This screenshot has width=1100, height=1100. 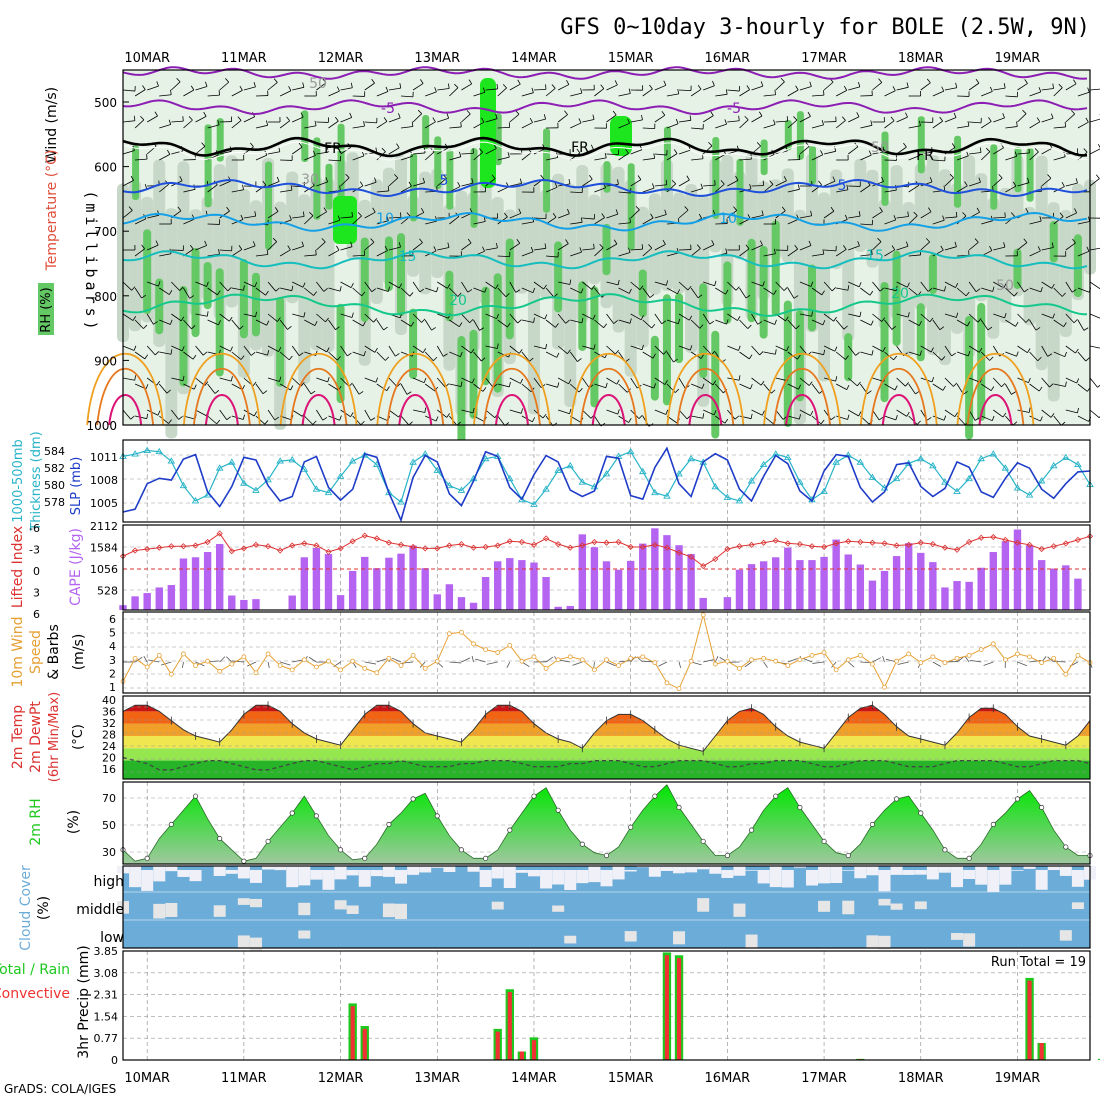 What do you see at coordinates (36, 737) in the screenshot?
I see `temp2m-label-2: 2m DewPt` at bounding box center [36, 737].